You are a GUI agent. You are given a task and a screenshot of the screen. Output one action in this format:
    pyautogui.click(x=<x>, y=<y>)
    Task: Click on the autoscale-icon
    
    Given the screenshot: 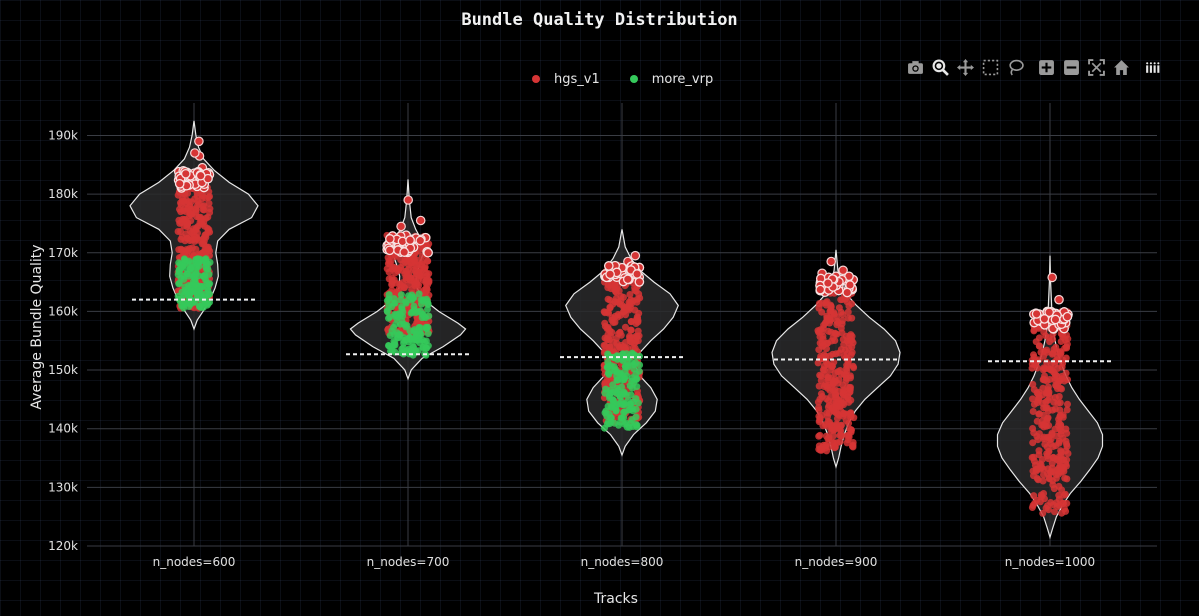 What is the action you would take?
    pyautogui.click(x=1096, y=67)
    